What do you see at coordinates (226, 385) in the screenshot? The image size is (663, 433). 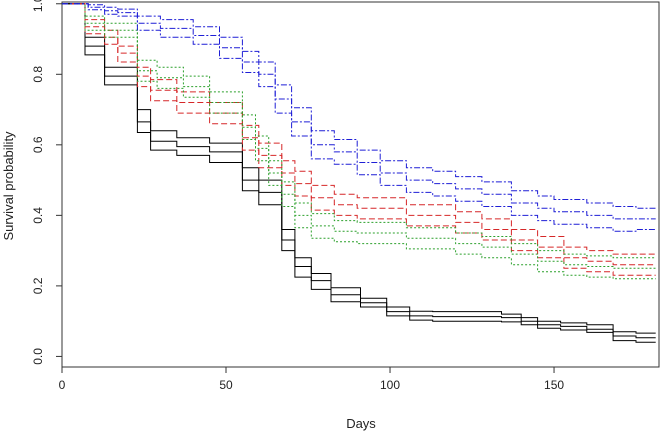 I see `x-tick-label: 50` at bounding box center [226, 385].